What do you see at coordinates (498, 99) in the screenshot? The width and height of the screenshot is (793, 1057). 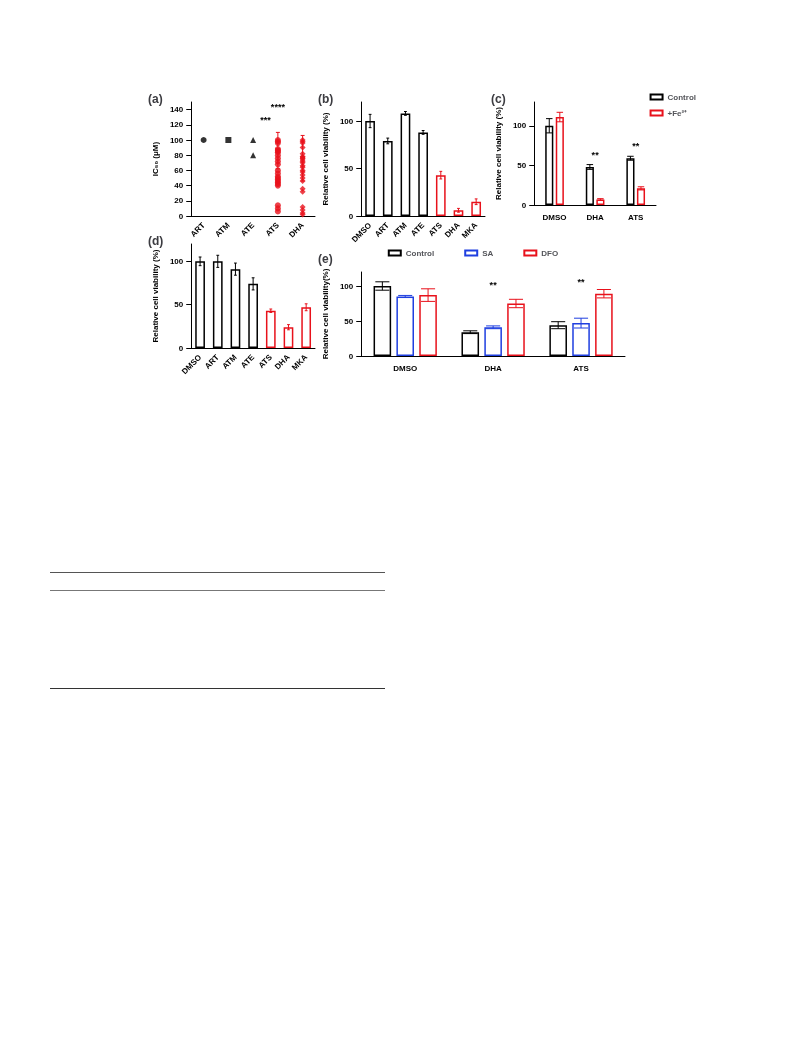 I see `chart-title: (c)` at bounding box center [498, 99].